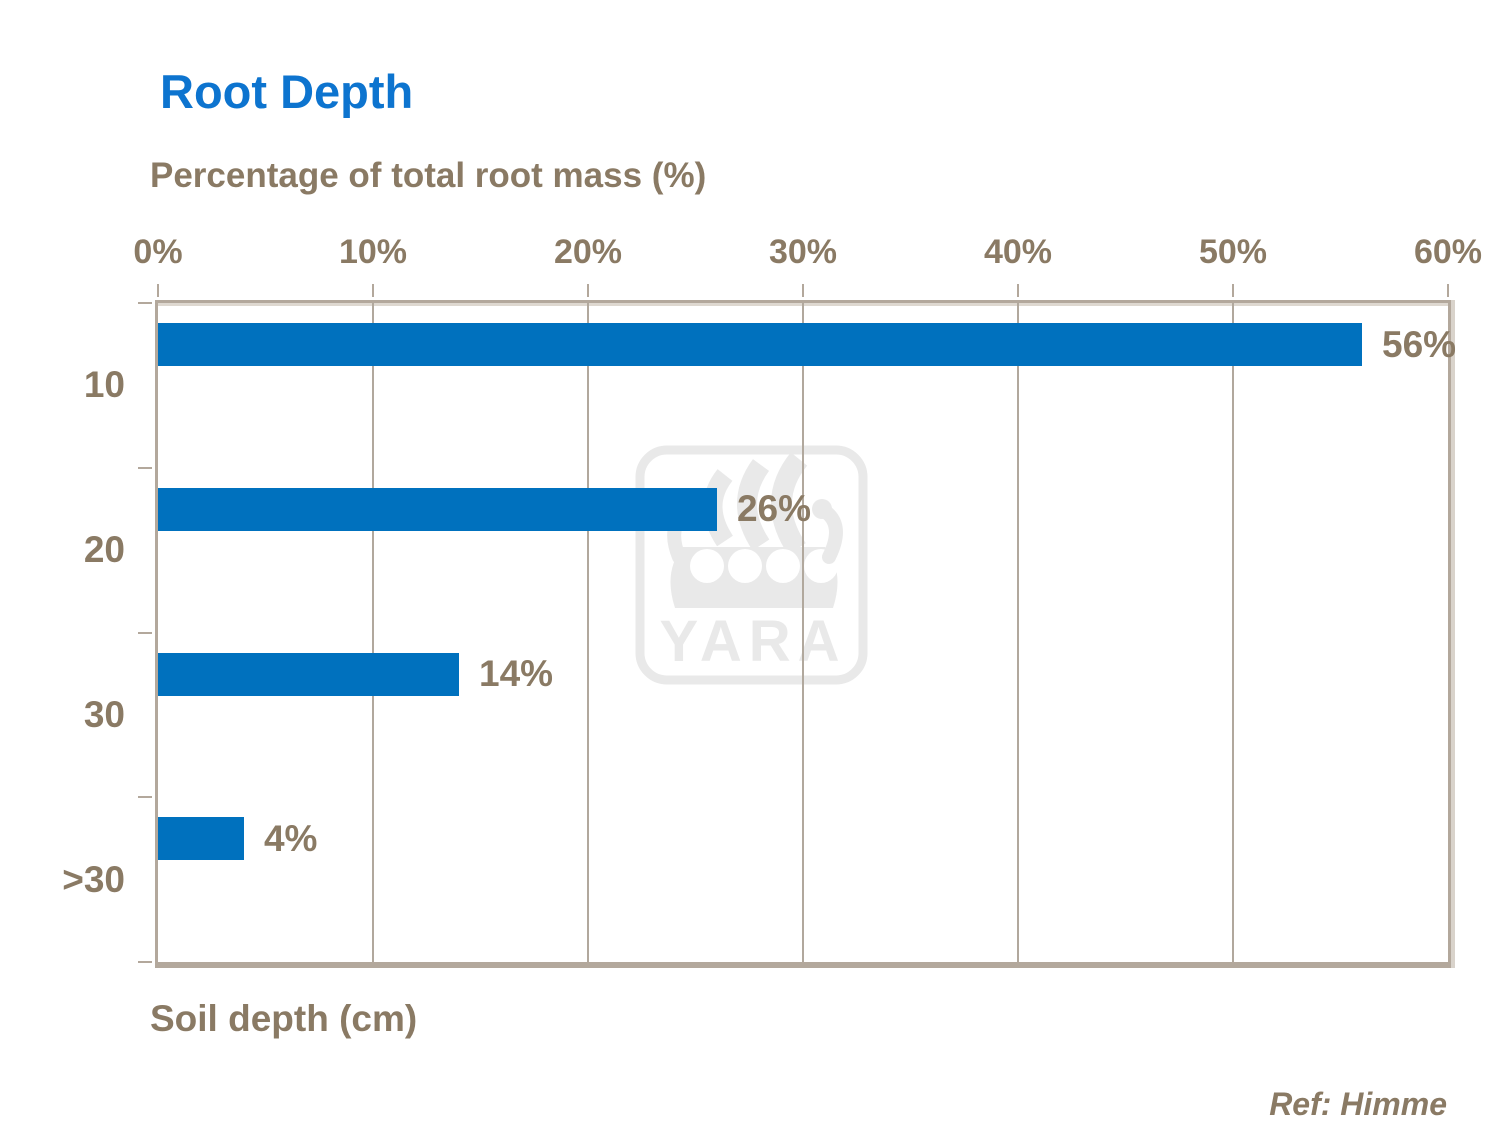 The width and height of the screenshot is (1500, 1126). Describe the element at coordinates (1419, 344) in the screenshot. I see `bar-value-label: 56%` at that location.